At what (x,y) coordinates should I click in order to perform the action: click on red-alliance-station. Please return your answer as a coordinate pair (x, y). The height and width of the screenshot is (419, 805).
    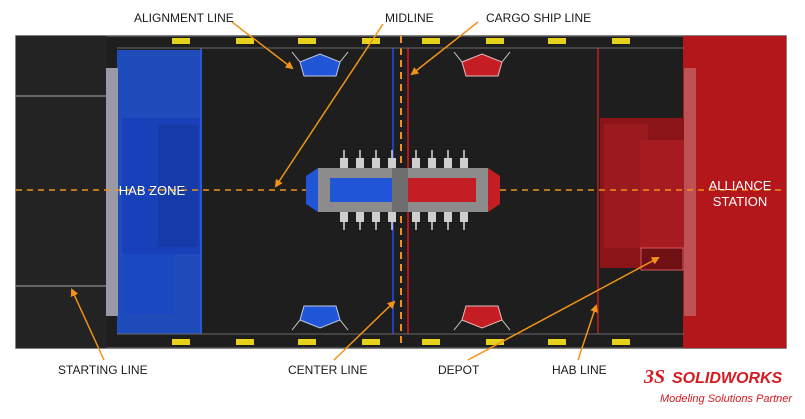
    Looking at the image, I should click on (734, 192).